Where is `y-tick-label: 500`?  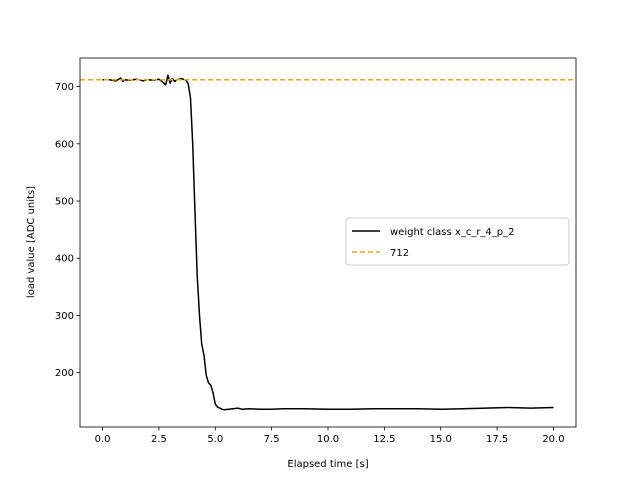
y-tick-label: 500 is located at coordinates (64, 202).